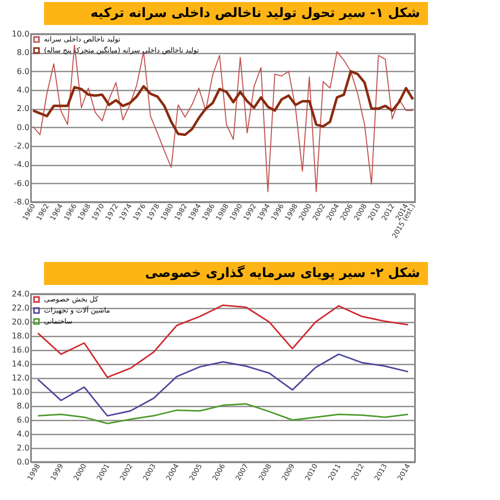 Image resolution: width=500 pixels, height=500 pixels. What do you see at coordinates (21, 364) in the screenshot?
I see `y-tick-label: 14.0` at bounding box center [21, 364].